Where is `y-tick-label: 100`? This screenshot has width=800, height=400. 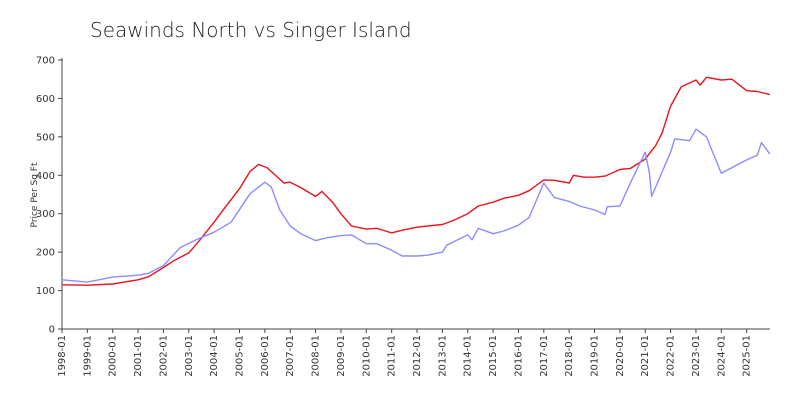 y-tick-label: 100 is located at coordinates (45, 291).